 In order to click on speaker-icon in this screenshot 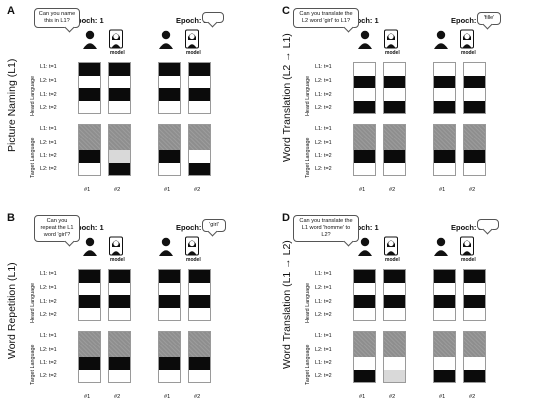, I will do `click(365, 39)`.